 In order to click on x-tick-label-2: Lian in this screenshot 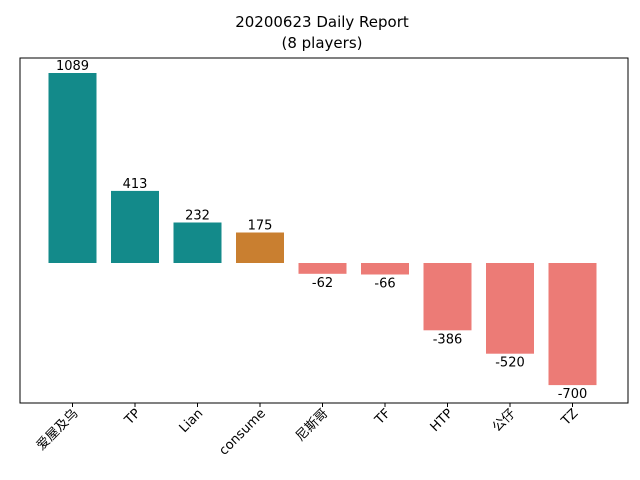, I will do `click(192, 421)`.